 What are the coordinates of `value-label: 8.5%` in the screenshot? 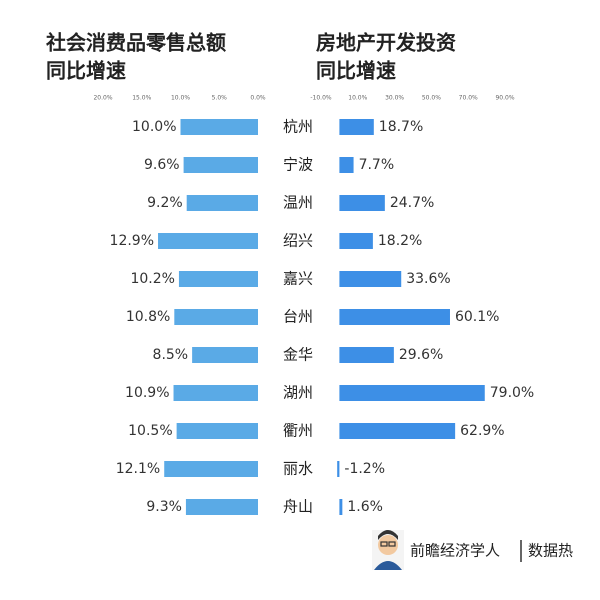 It's located at (171, 355).